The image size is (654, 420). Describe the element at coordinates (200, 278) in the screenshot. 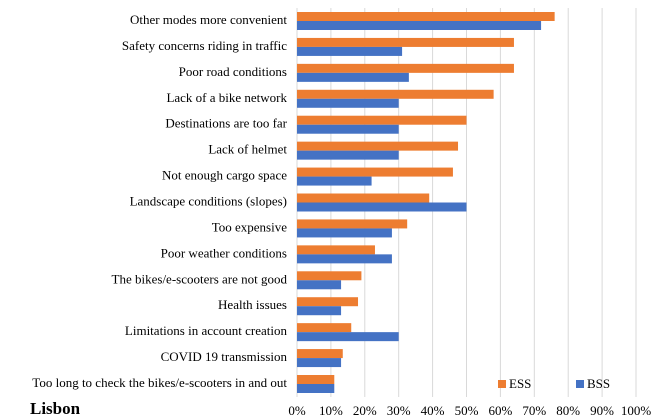

I see `y-tick-label: The bikes/e-scooters are not good` at that location.